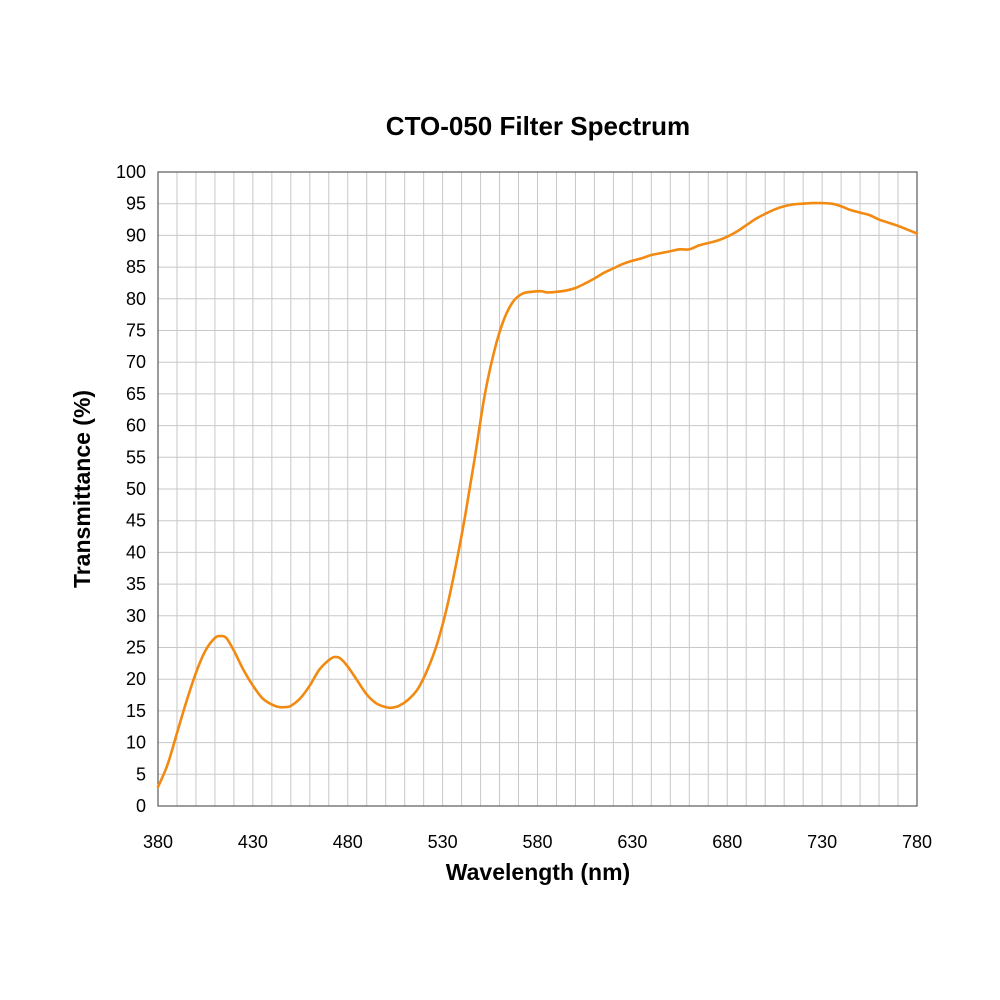 The image size is (1000, 1000). I want to click on x-tick-label: 630, so click(632, 842).